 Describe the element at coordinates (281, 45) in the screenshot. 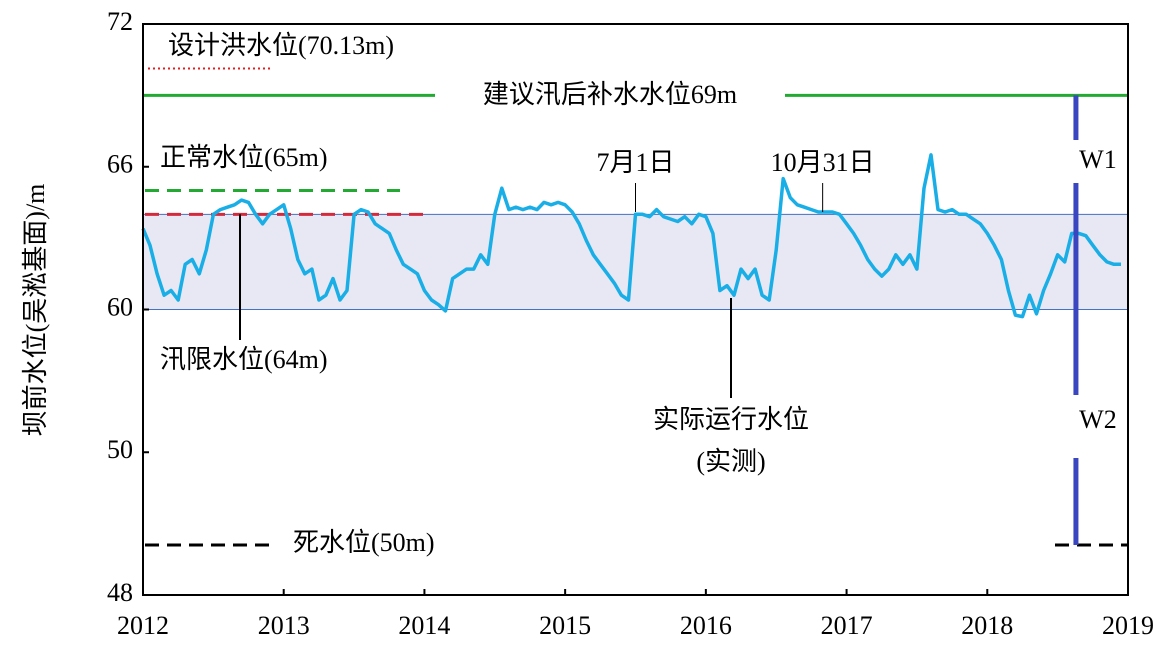

I see `reference-label: 设计洪水位(70.13m)` at that location.